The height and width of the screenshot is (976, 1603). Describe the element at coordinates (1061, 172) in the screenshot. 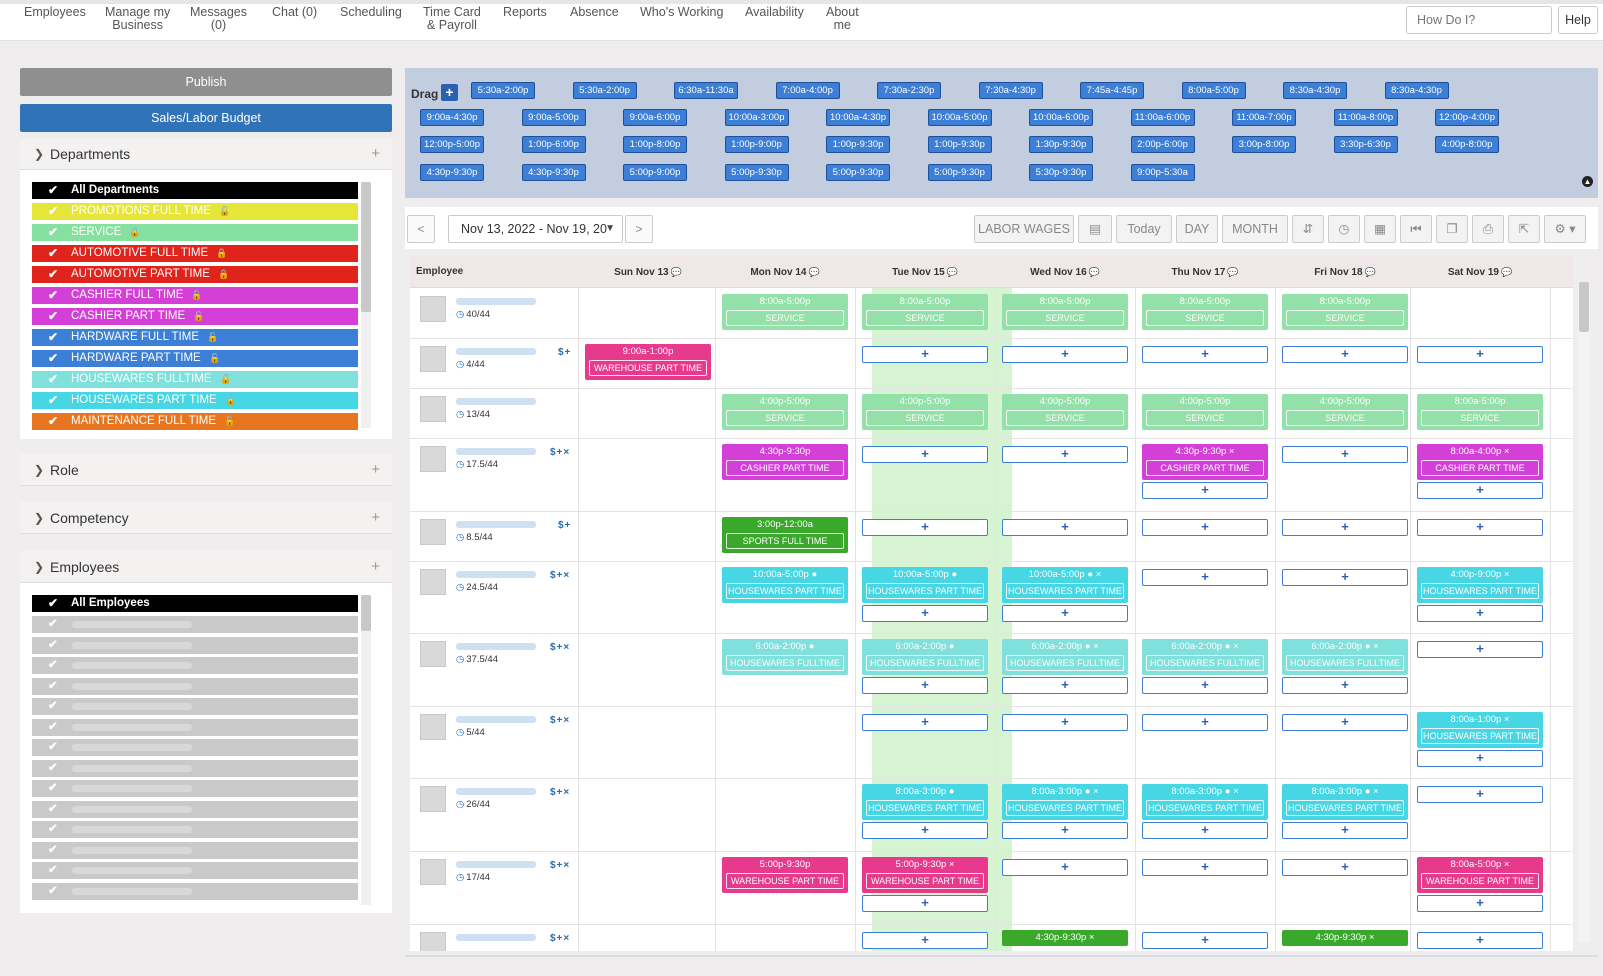

I see `shift-template-chip: 5:30p-9:30p` at that location.